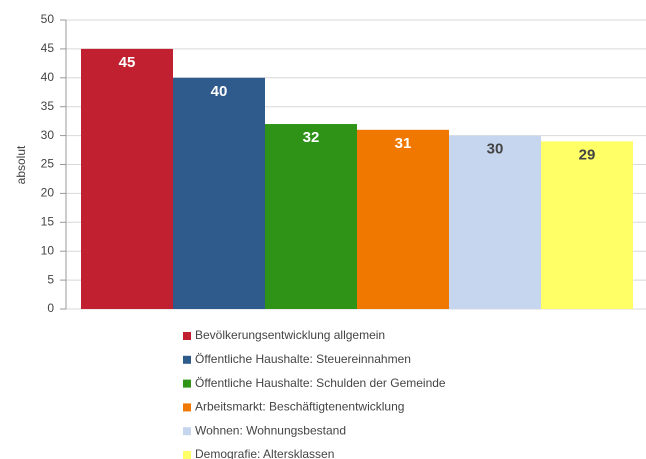 The width and height of the screenshot is (646, 459). I want to click on y-tick-label: 35, so click(48, 106).